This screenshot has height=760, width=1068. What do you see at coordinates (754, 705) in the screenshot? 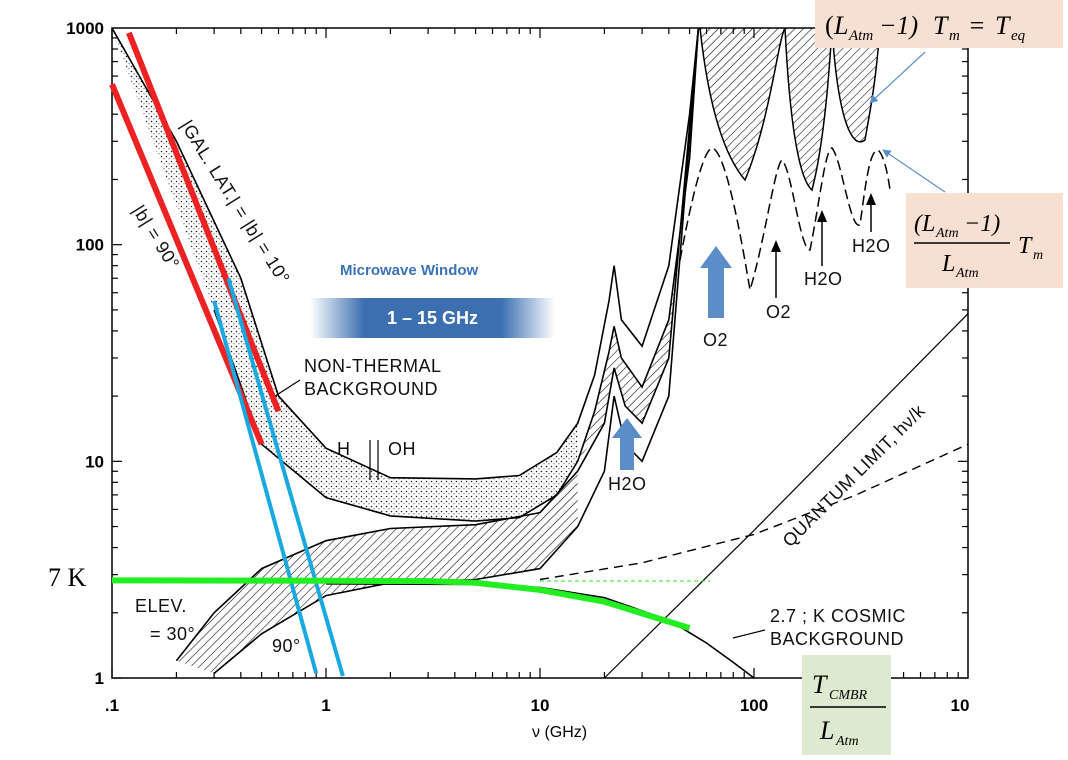
I see `x-tick-label: 100` at bounding box center [754, 705].